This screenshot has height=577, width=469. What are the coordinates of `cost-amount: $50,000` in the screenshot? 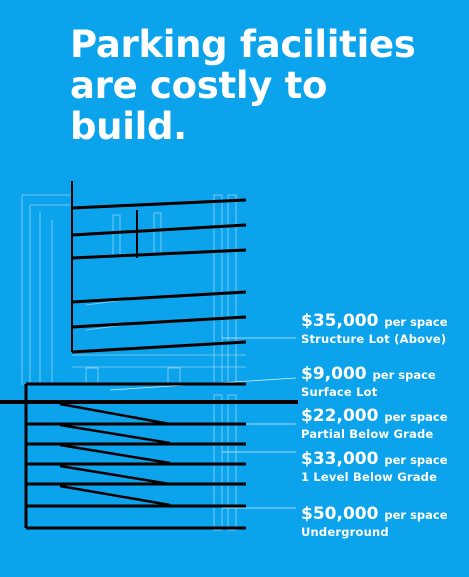 It's located at (340, 514).